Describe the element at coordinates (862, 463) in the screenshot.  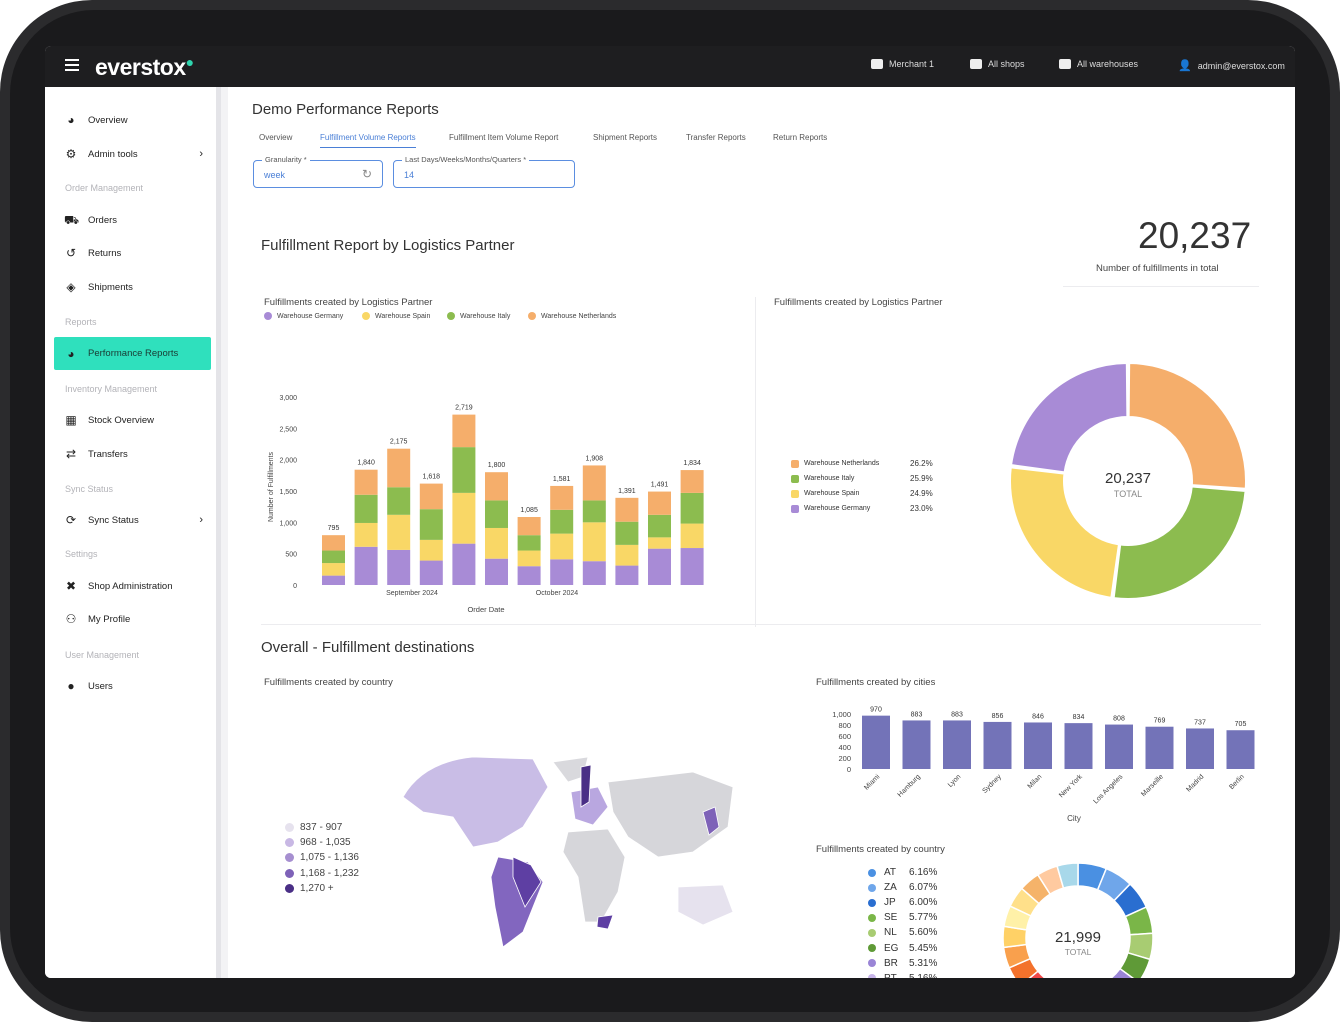
I see `donut-legend-item: Warehouse Netherlands 26.2%` at that location.